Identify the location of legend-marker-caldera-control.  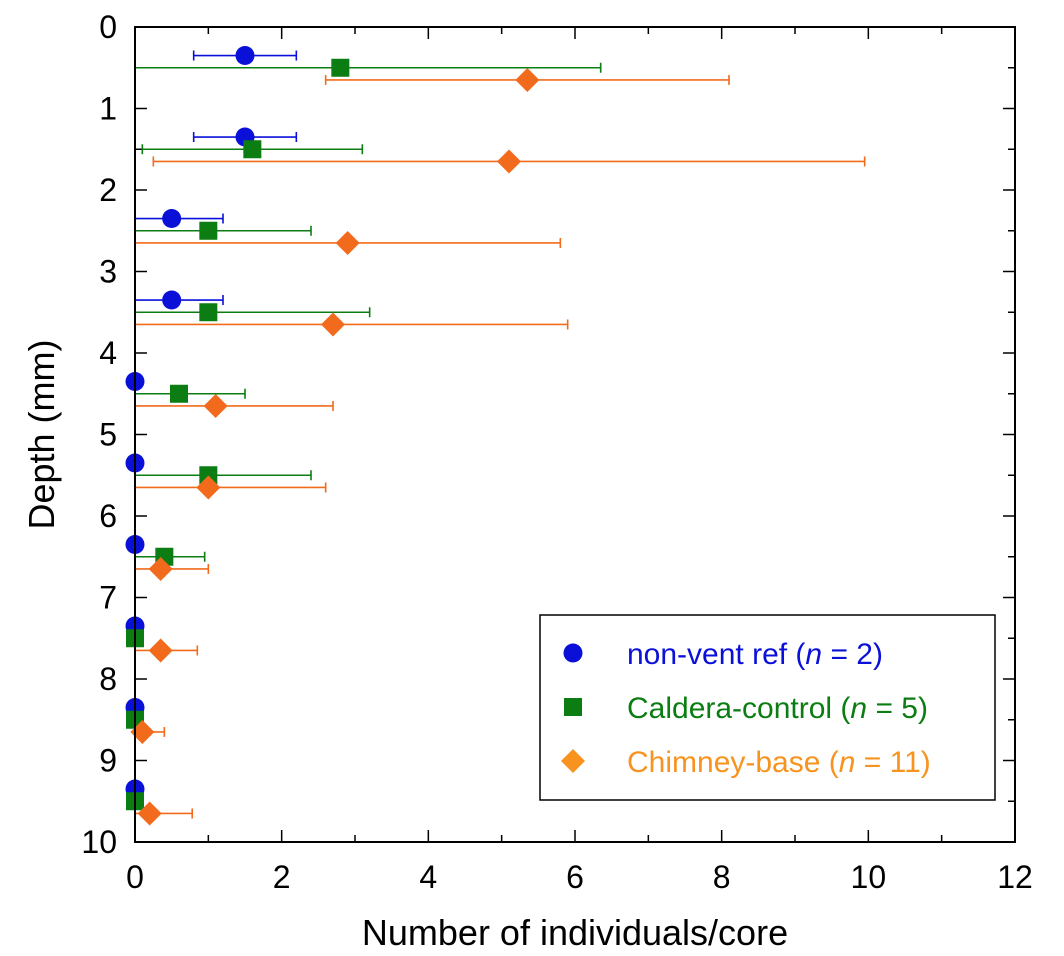
(573, 707).